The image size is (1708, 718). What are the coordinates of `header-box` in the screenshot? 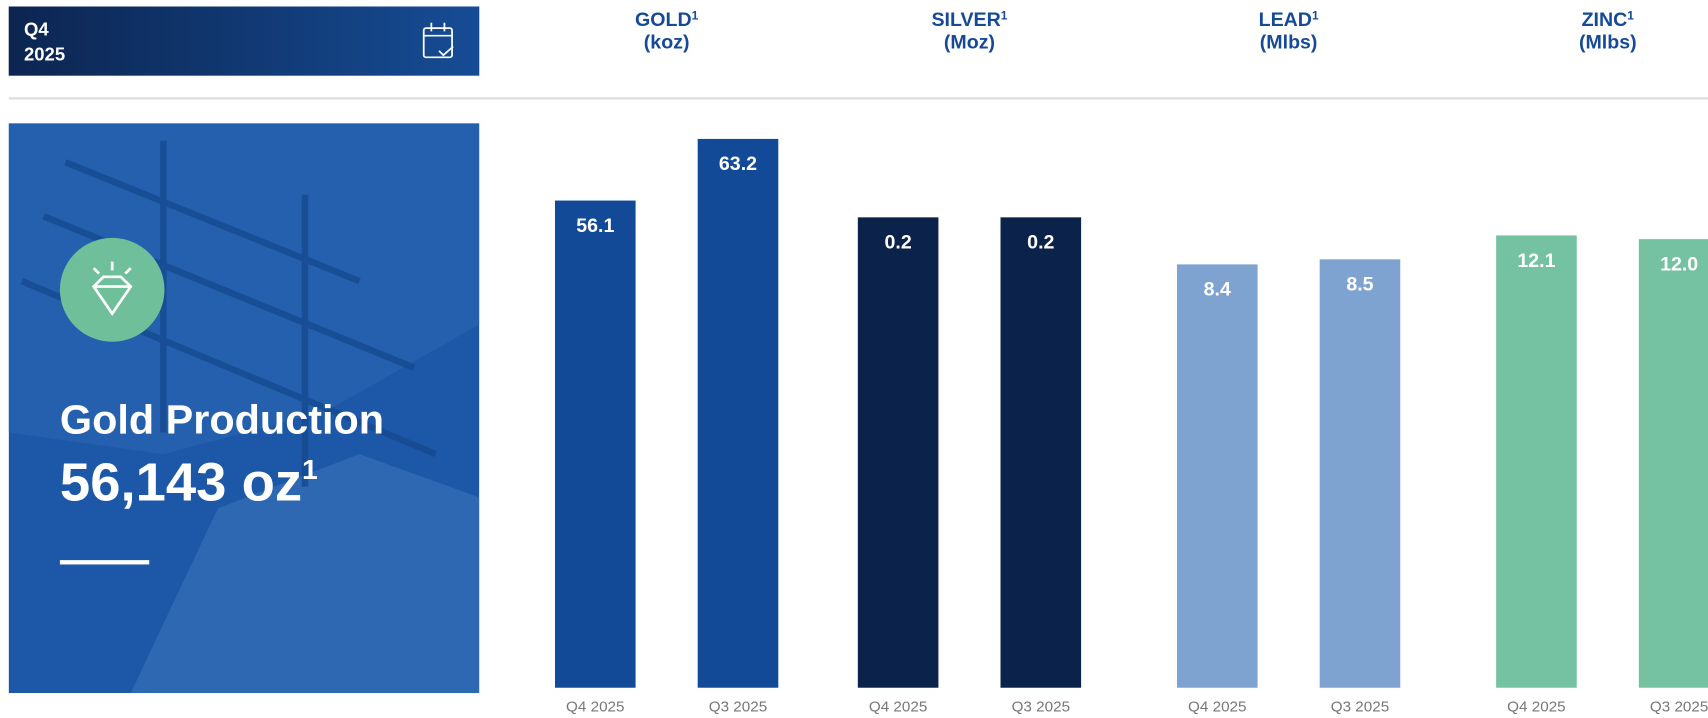 It's located at (244, 41).